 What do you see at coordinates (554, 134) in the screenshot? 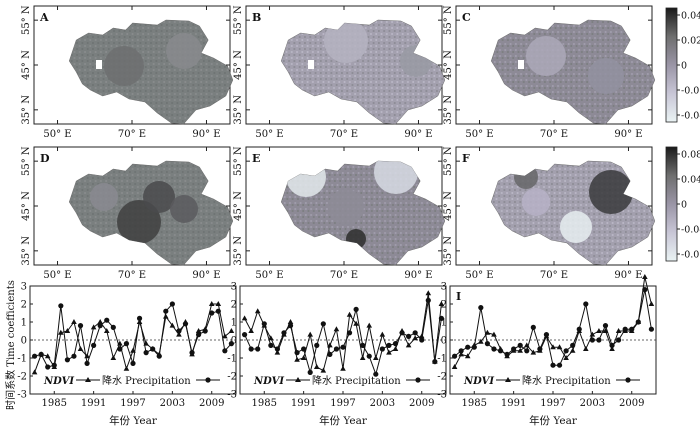
I see `lon-label: 70° E` at bounding box center [554, 134].